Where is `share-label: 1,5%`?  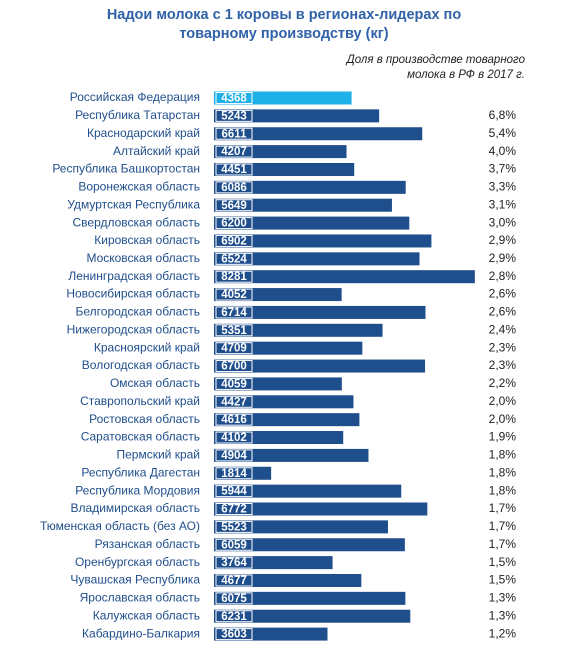
share-label: 1,5% is located at coordinates (503, 580).